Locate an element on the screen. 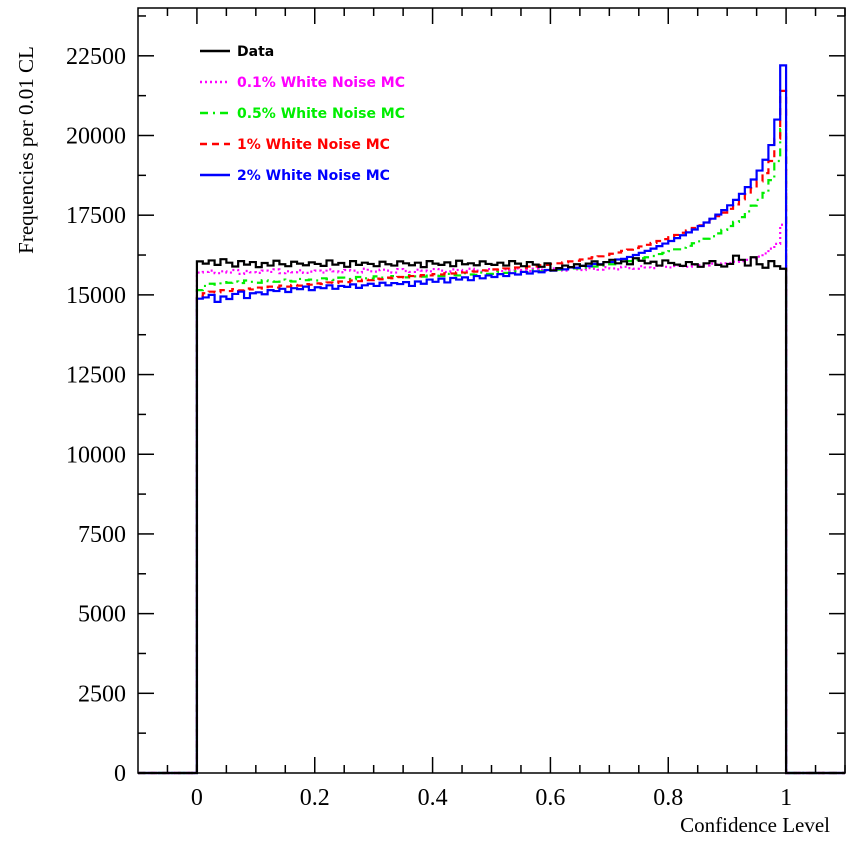 This screenshot has width=847, height=842. legend-label-0-1-white-noise-mc: 0.1% White Noise MC is located at coordinates (321, 83).